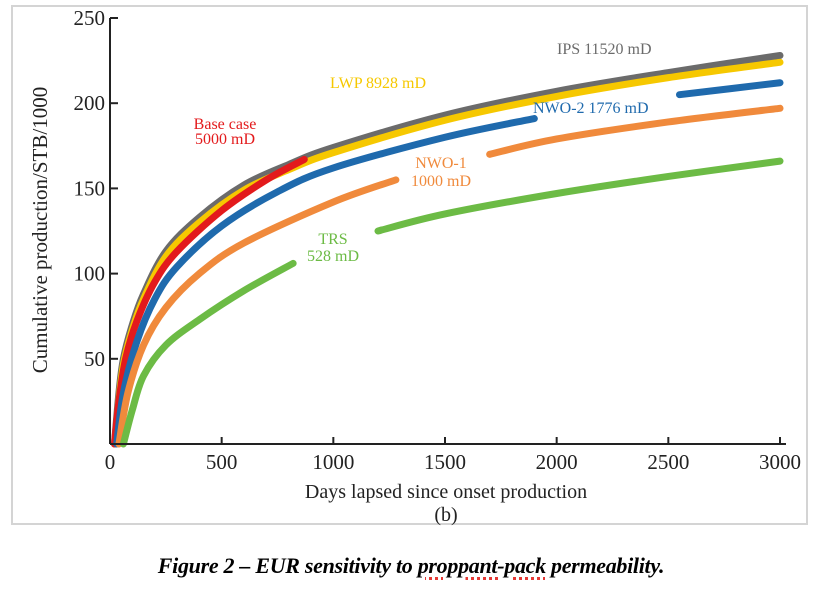  What do you see at coordinates (333, 256) in the screenshot?
I see `label-trs-line2: 528 mD` at bounding box center [333, 256].